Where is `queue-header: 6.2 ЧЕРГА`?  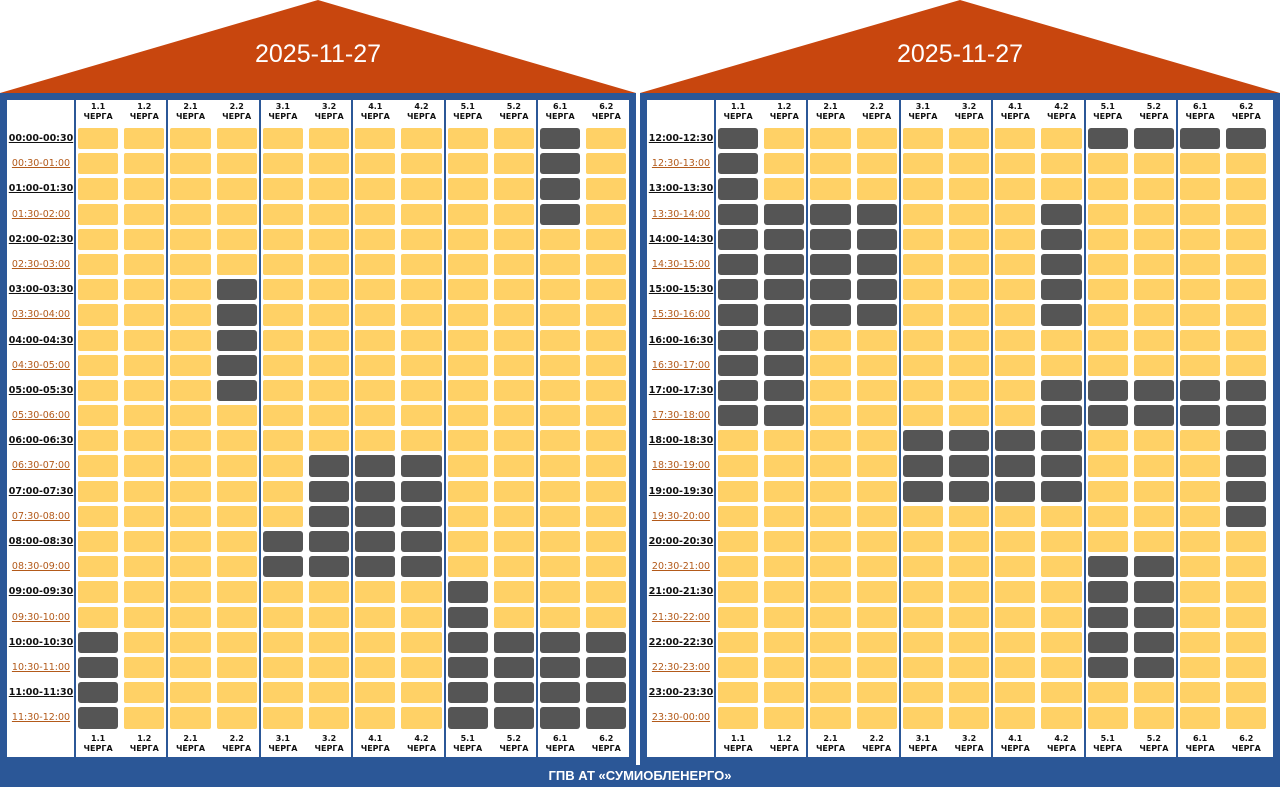
queue-header: 6.2 ЧЕРГА is located at coordinates (606, 113).